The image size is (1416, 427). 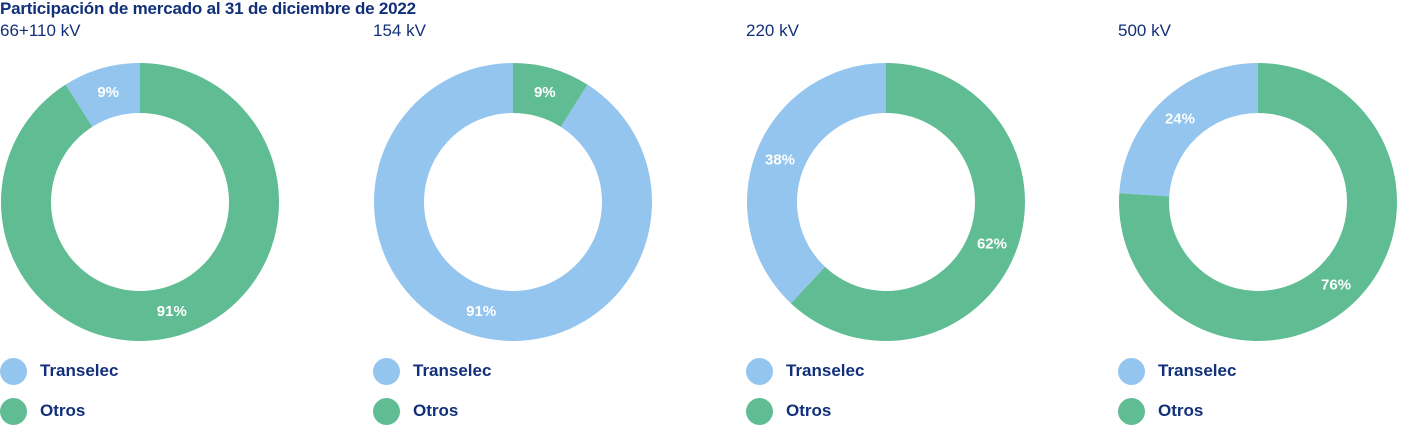 What do you see at coordinates (992, 243) in the screenshot?
I see `slice-data-label: 62%` at bounding box center [992, 243].